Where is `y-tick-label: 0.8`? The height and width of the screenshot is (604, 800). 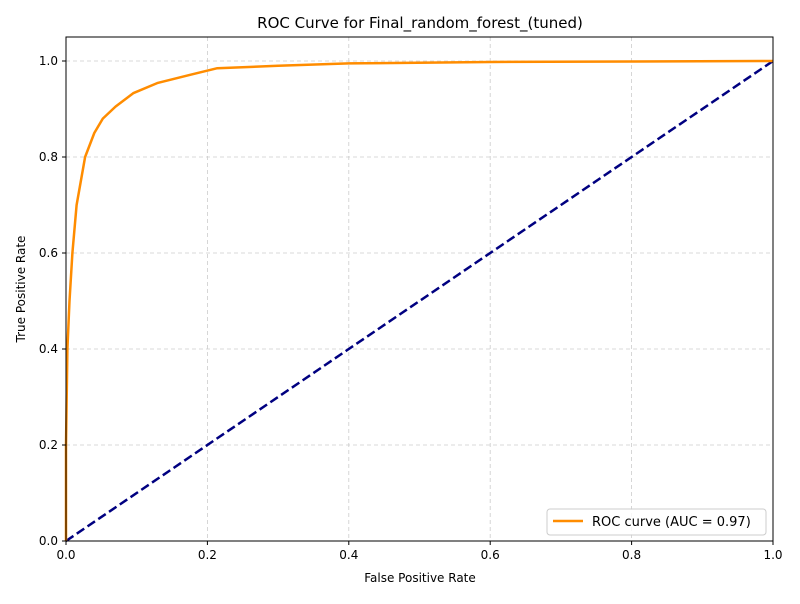 y-tick-label: 0.8 is located at coordinates (48, 157).